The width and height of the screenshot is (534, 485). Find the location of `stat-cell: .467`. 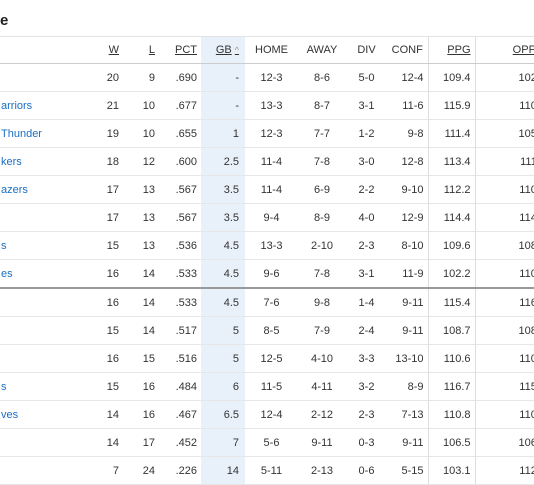

stat-cell: .467 is located at coordinates (180, 414).